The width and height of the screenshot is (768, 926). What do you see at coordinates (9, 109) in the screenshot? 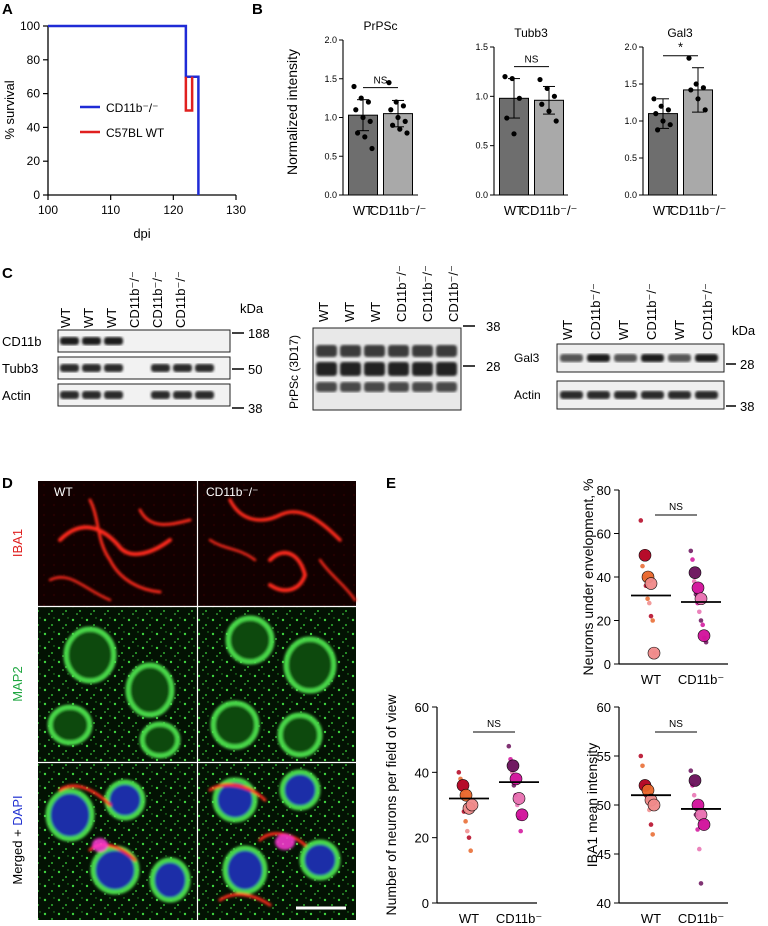
I see `survival-ylabel: % survival` at bounding box center [9, 109].